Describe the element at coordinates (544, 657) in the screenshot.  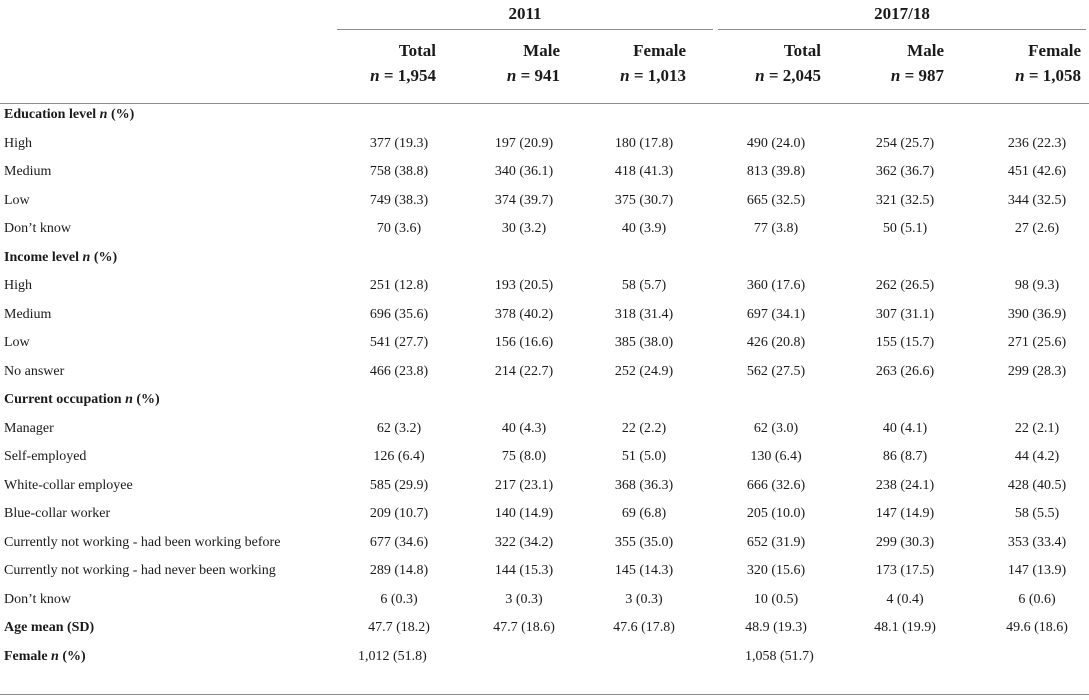
I see `table-row: Female n (%) 1,012 (51.8) 1,058 (51.7)` at that location.